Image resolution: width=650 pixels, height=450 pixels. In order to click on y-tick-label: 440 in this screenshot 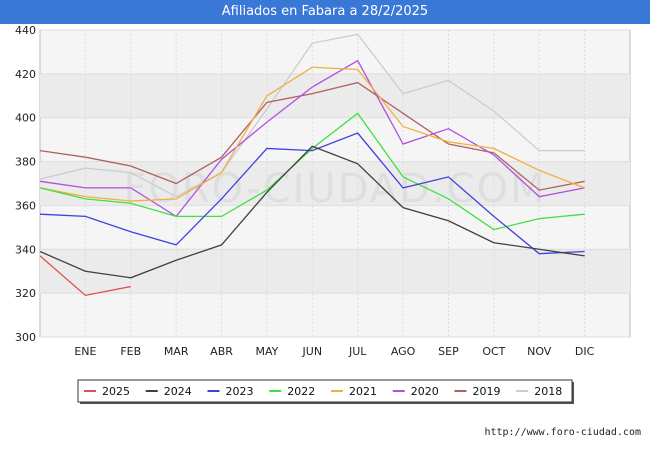, I will do `click(25, 30)`.